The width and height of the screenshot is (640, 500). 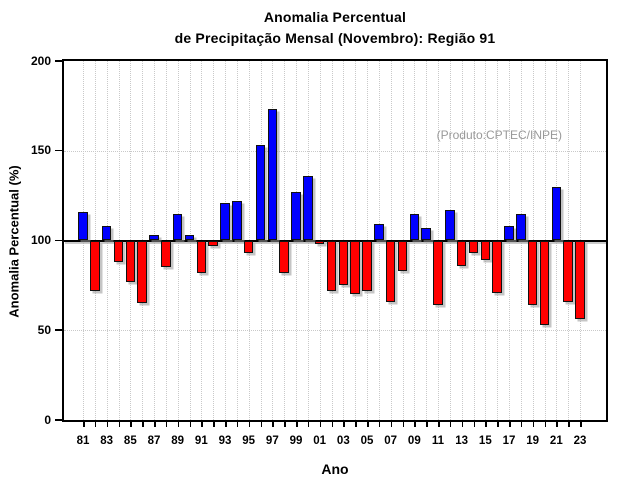 I want to click on x-tick-label: 05, so click(x=367, y=441).